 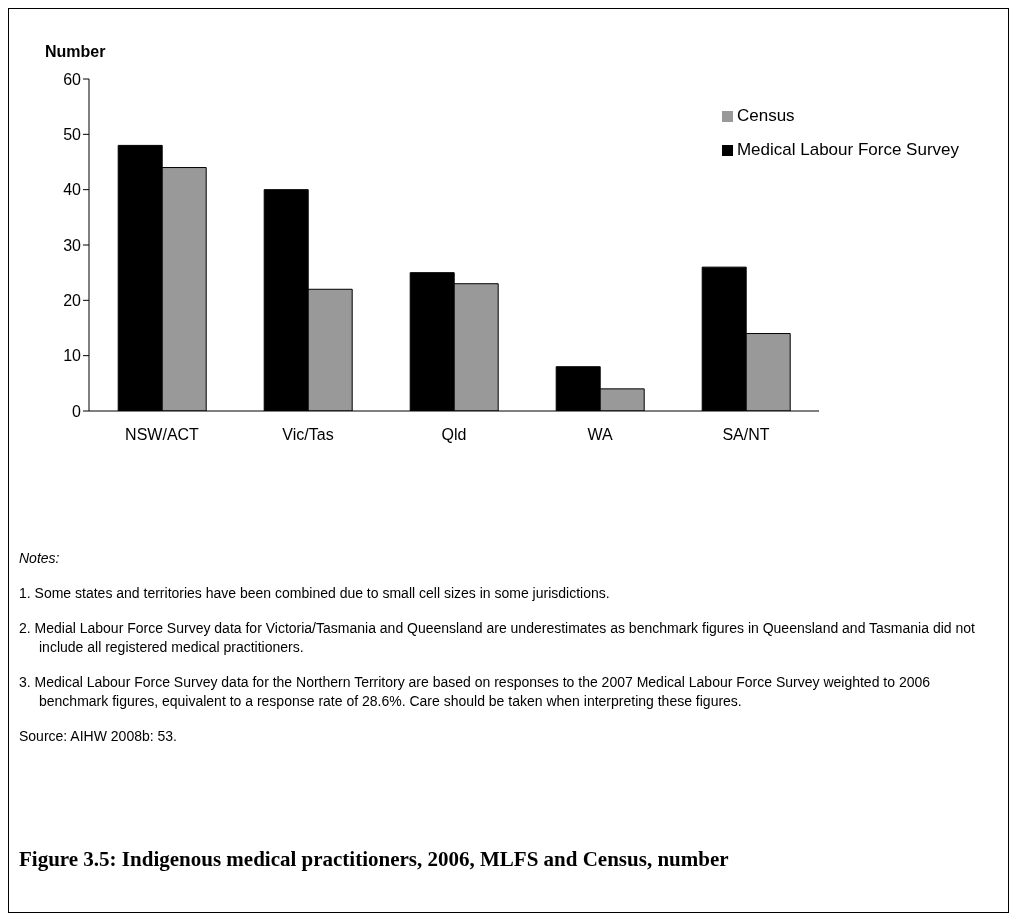 What do you see at coordinates (600, 435) in the screenshot?
I see `x-tick-label: WA` at bounding box center [600, 435].